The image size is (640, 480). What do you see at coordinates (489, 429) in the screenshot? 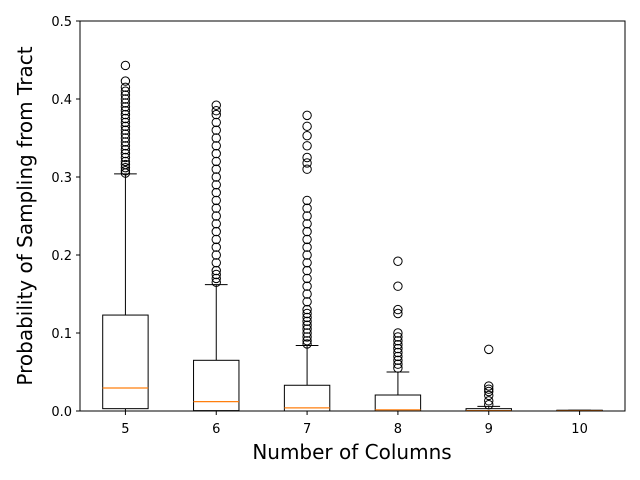
I see `x-tick-label: 9` at bounding box center [489, 429].